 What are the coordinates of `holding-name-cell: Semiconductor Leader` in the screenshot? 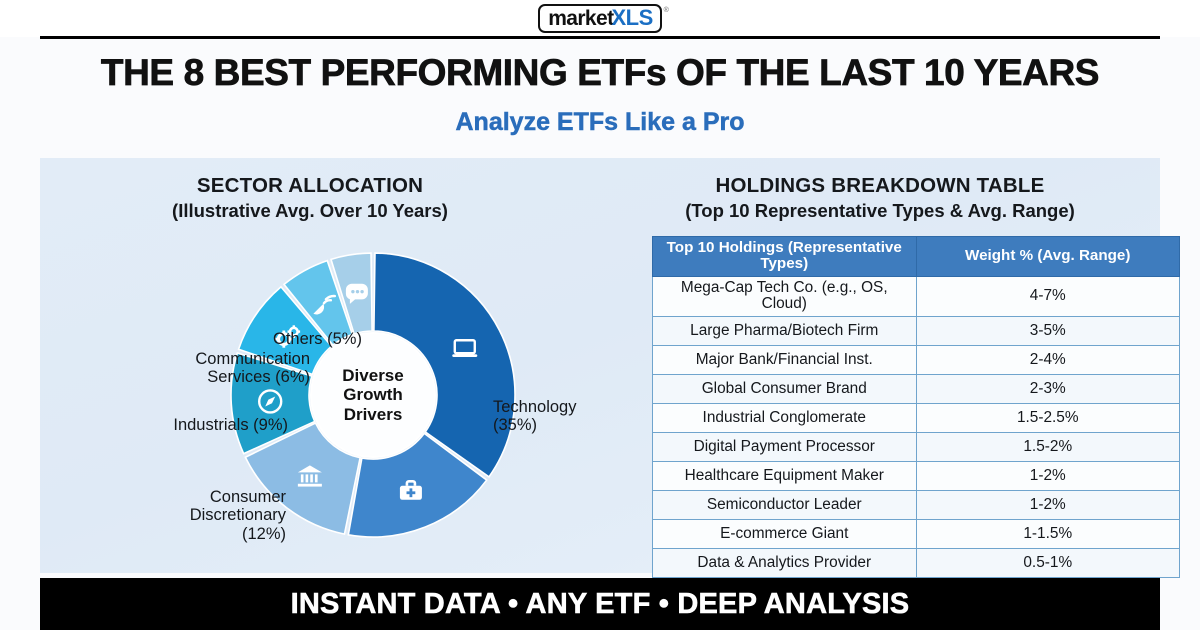 It's located at (784, 505).